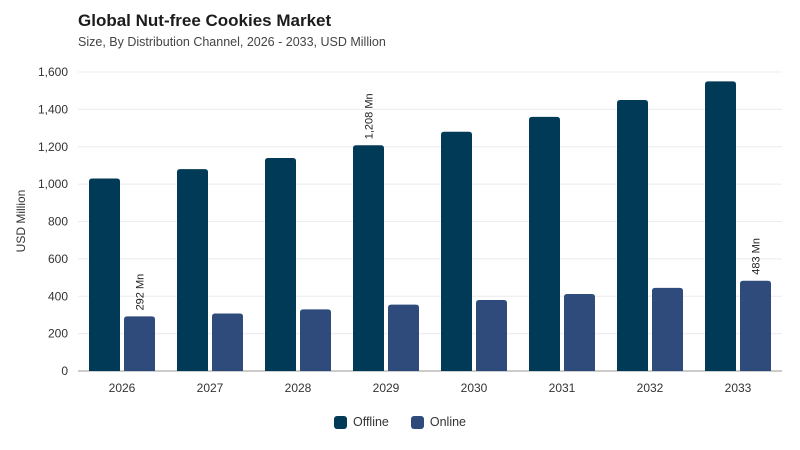 The height and width of the screenshot is (450, 800). Describe the element at coordinates (141, 292) in the screenshot. I see `data-label: 292 Mn` at that location.